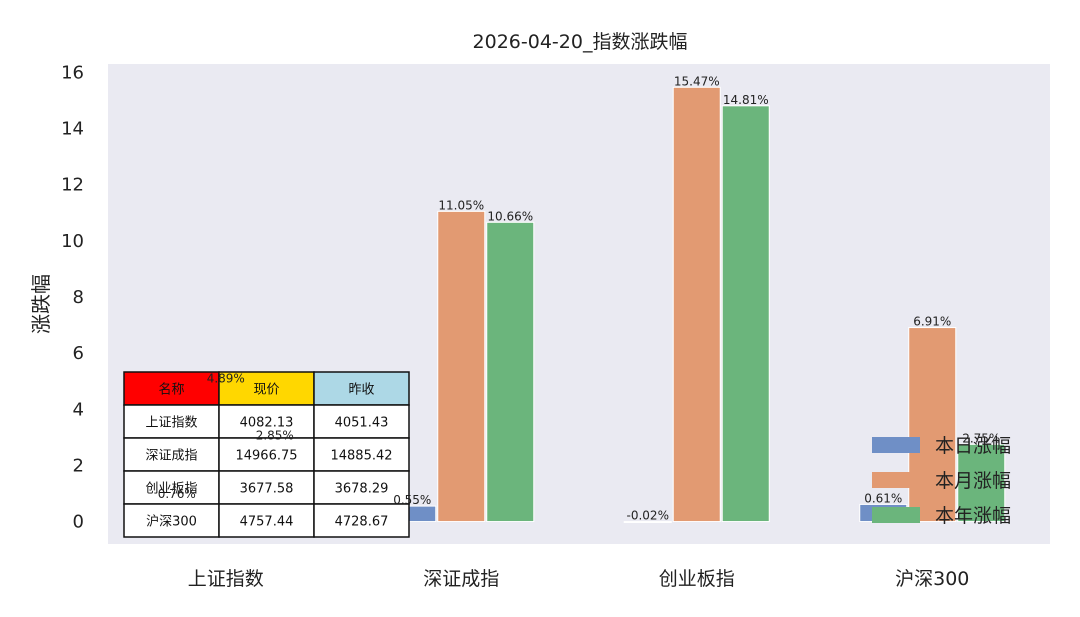 The image size is (1080, 617). What do you see at coordinates (177, 494) in the screenshot?
I see `data-label: 0.76%` at bounding box center [177, 494].